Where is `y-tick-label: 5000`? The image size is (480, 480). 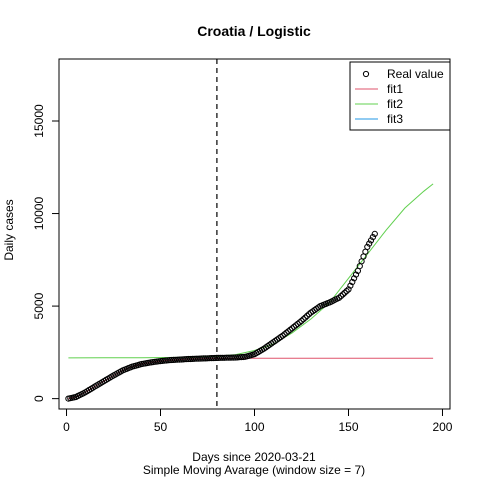 y-tick-label: 5000 is located at coordinates (39, 305).